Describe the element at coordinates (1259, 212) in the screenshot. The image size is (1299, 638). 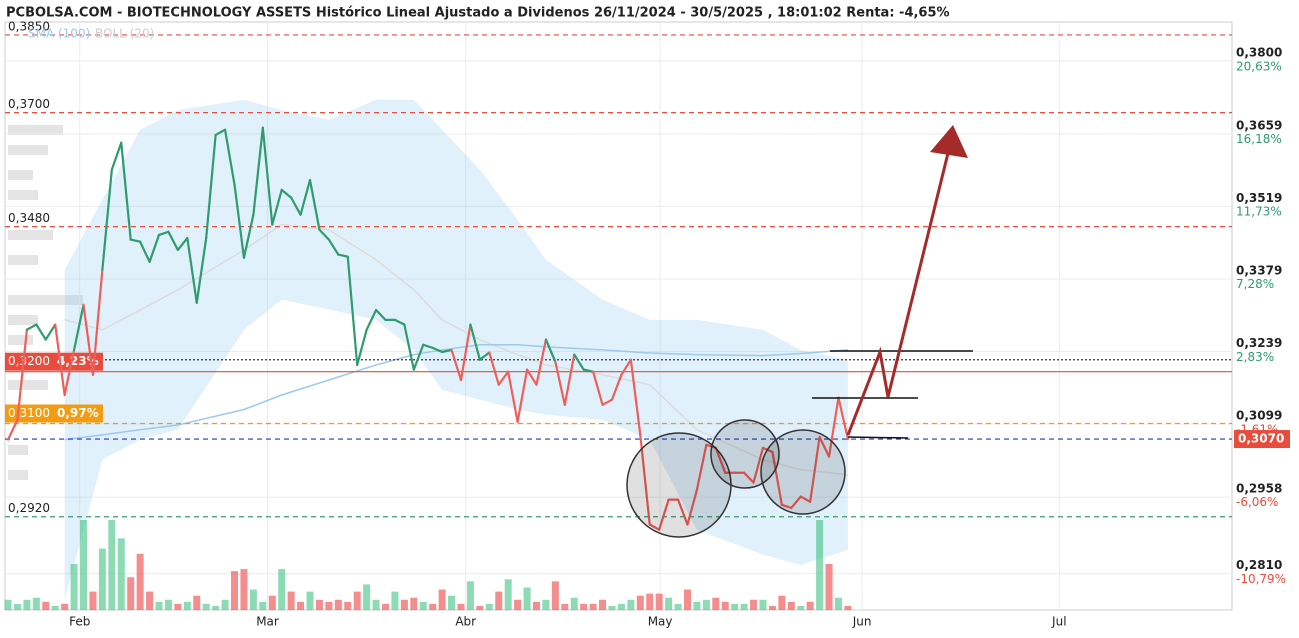
I see `y2-tick-label: 11,73%` at that location.